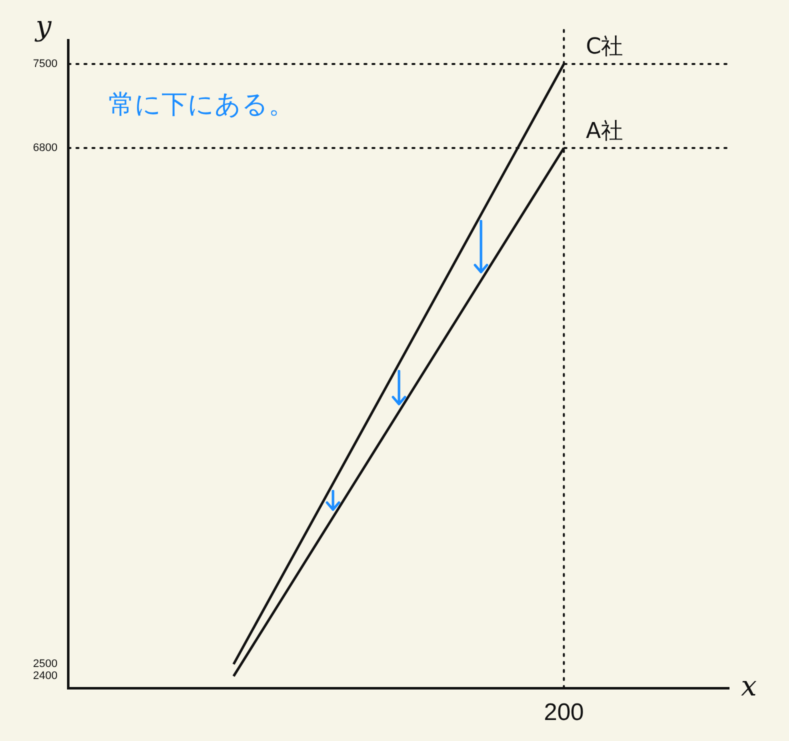  Describe the element at coordinates (749, 685) in the screenshot. I see `x-axis-title: x` at that location.